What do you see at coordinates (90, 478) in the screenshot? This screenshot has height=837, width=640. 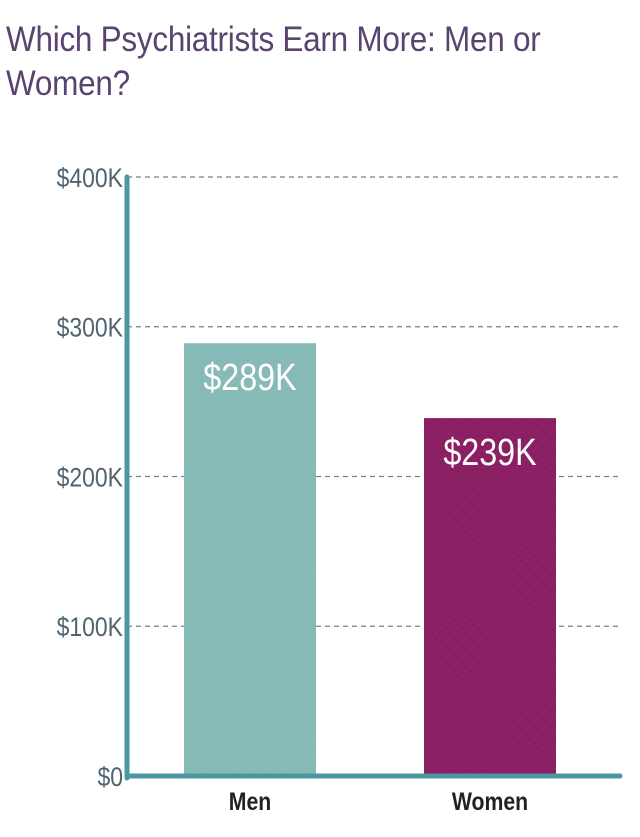 I see `y-tick-label: $200K` at bounding box center [90, 478].